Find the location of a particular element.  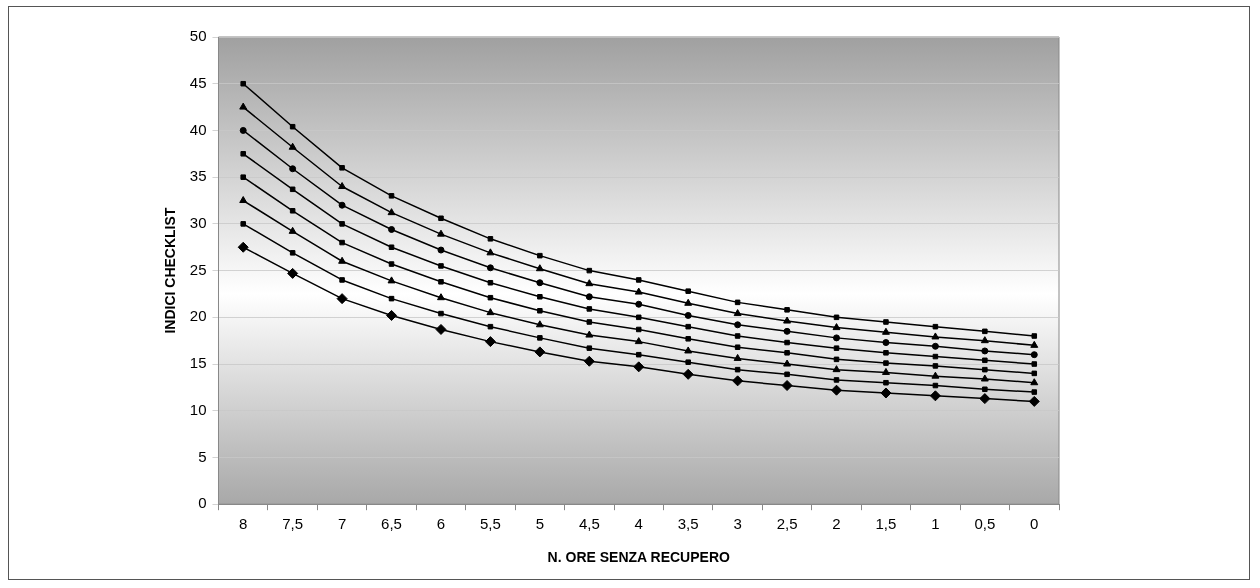

y-tick-label: 45 is located at coordinates (198, 82).